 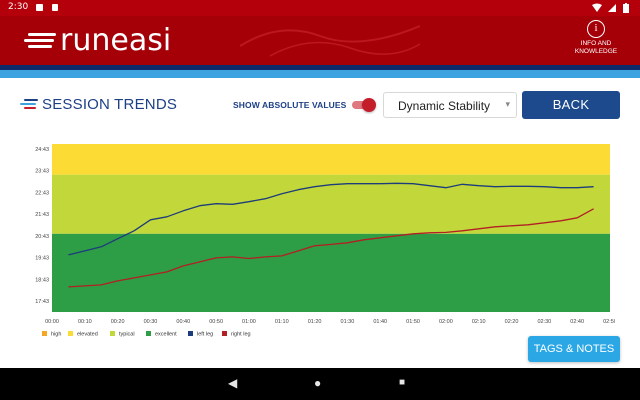 I want to click on signal-icon, so click(x=612, y=8).